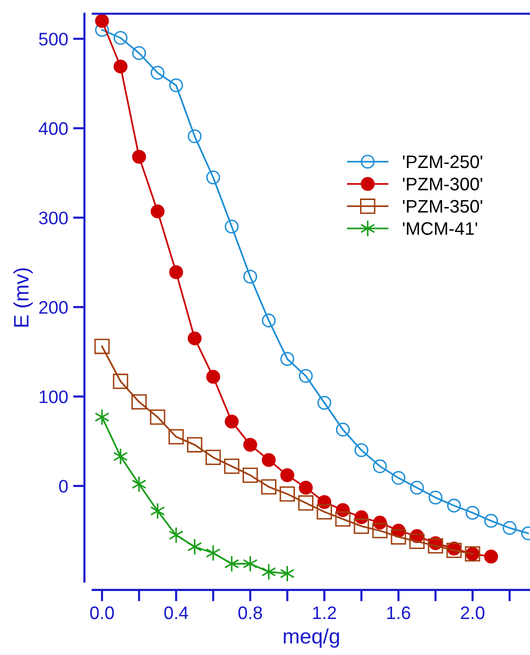 The height and width of the screenshot is (655, 530). Describe the element at coordinates (250, 613) in the screenshot. I see `x-tick-label: 0.8` at that location.